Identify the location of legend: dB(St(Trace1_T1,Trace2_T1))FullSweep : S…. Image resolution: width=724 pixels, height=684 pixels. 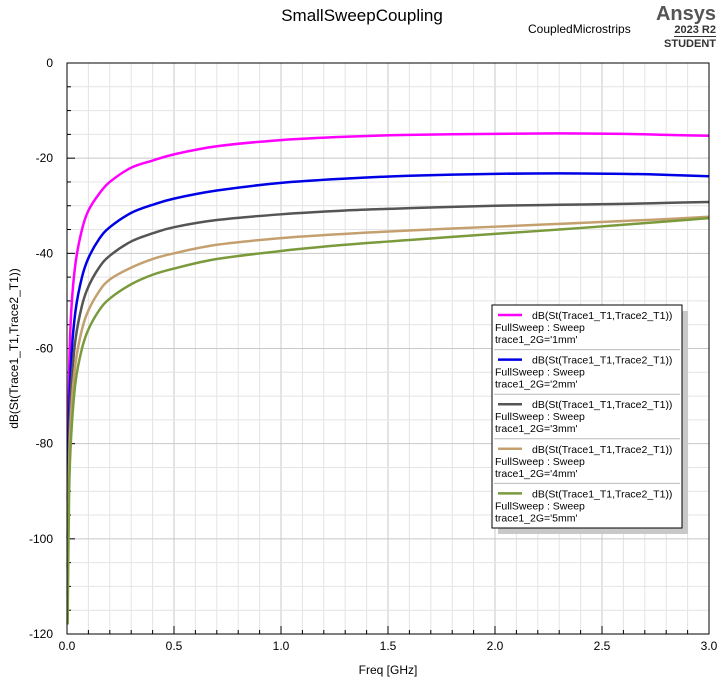
(589, 419).